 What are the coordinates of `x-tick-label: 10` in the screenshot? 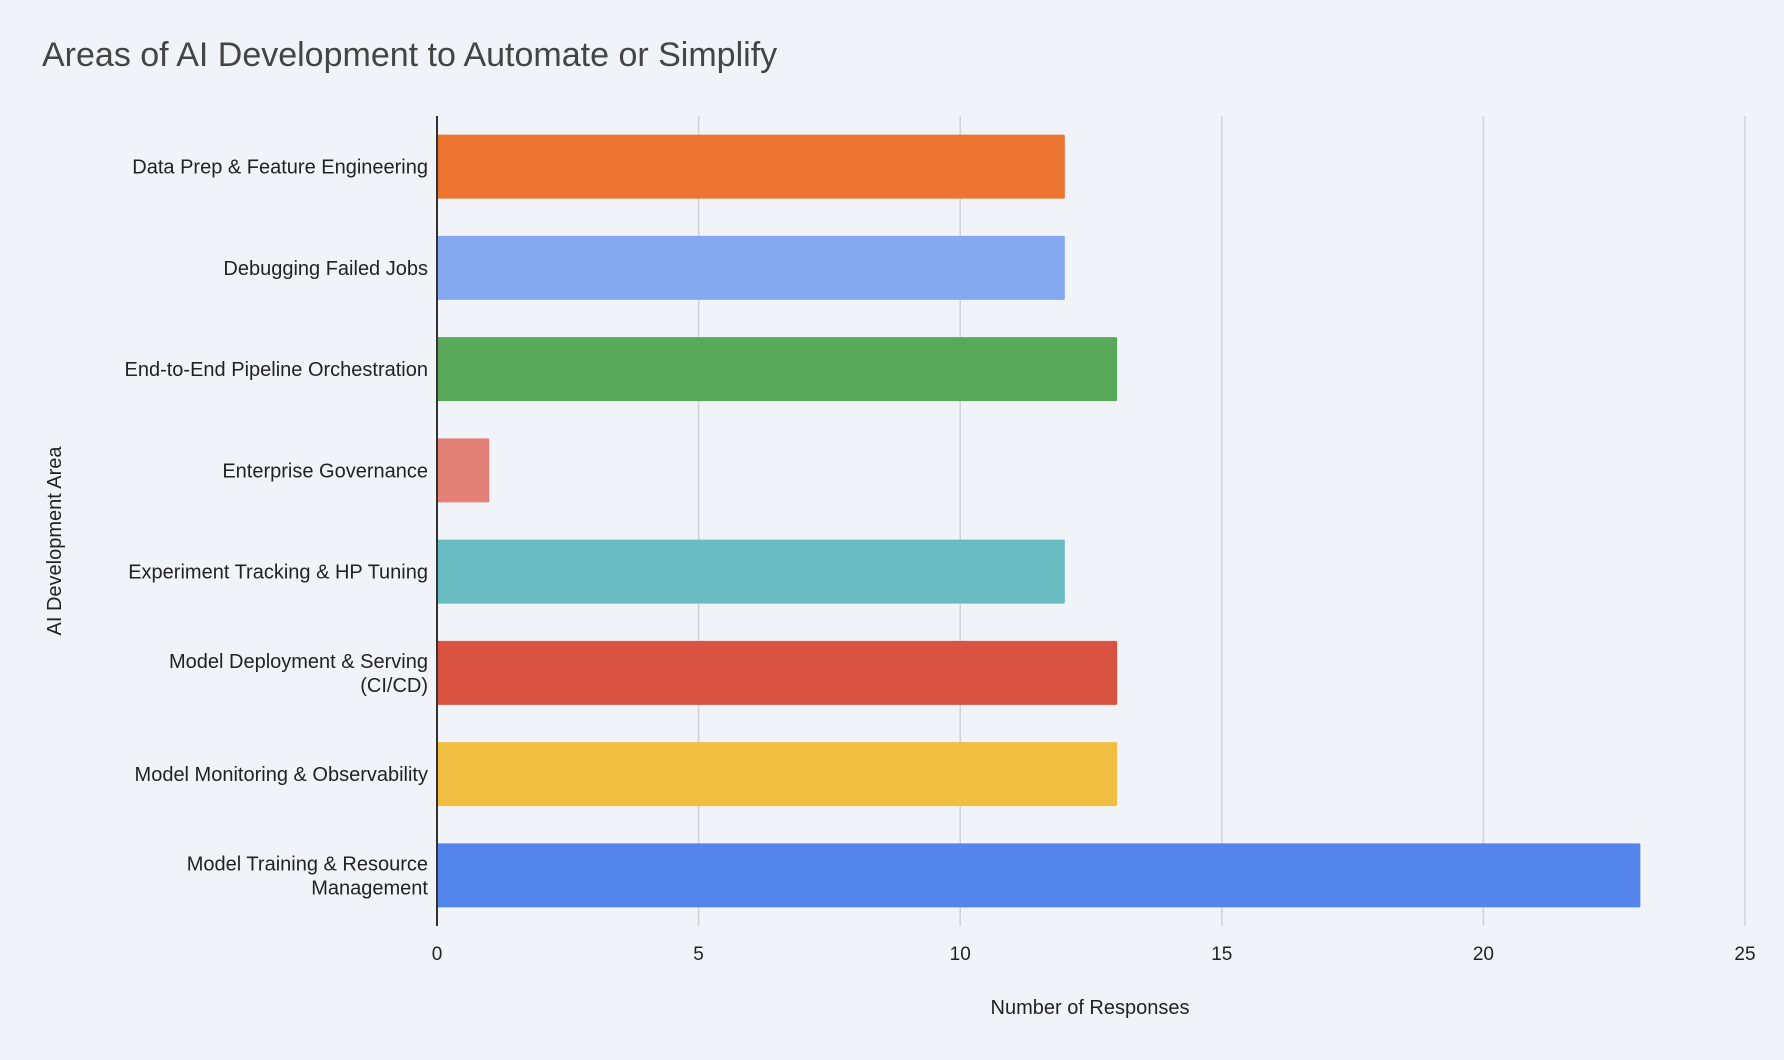 It's located at (960, 954).